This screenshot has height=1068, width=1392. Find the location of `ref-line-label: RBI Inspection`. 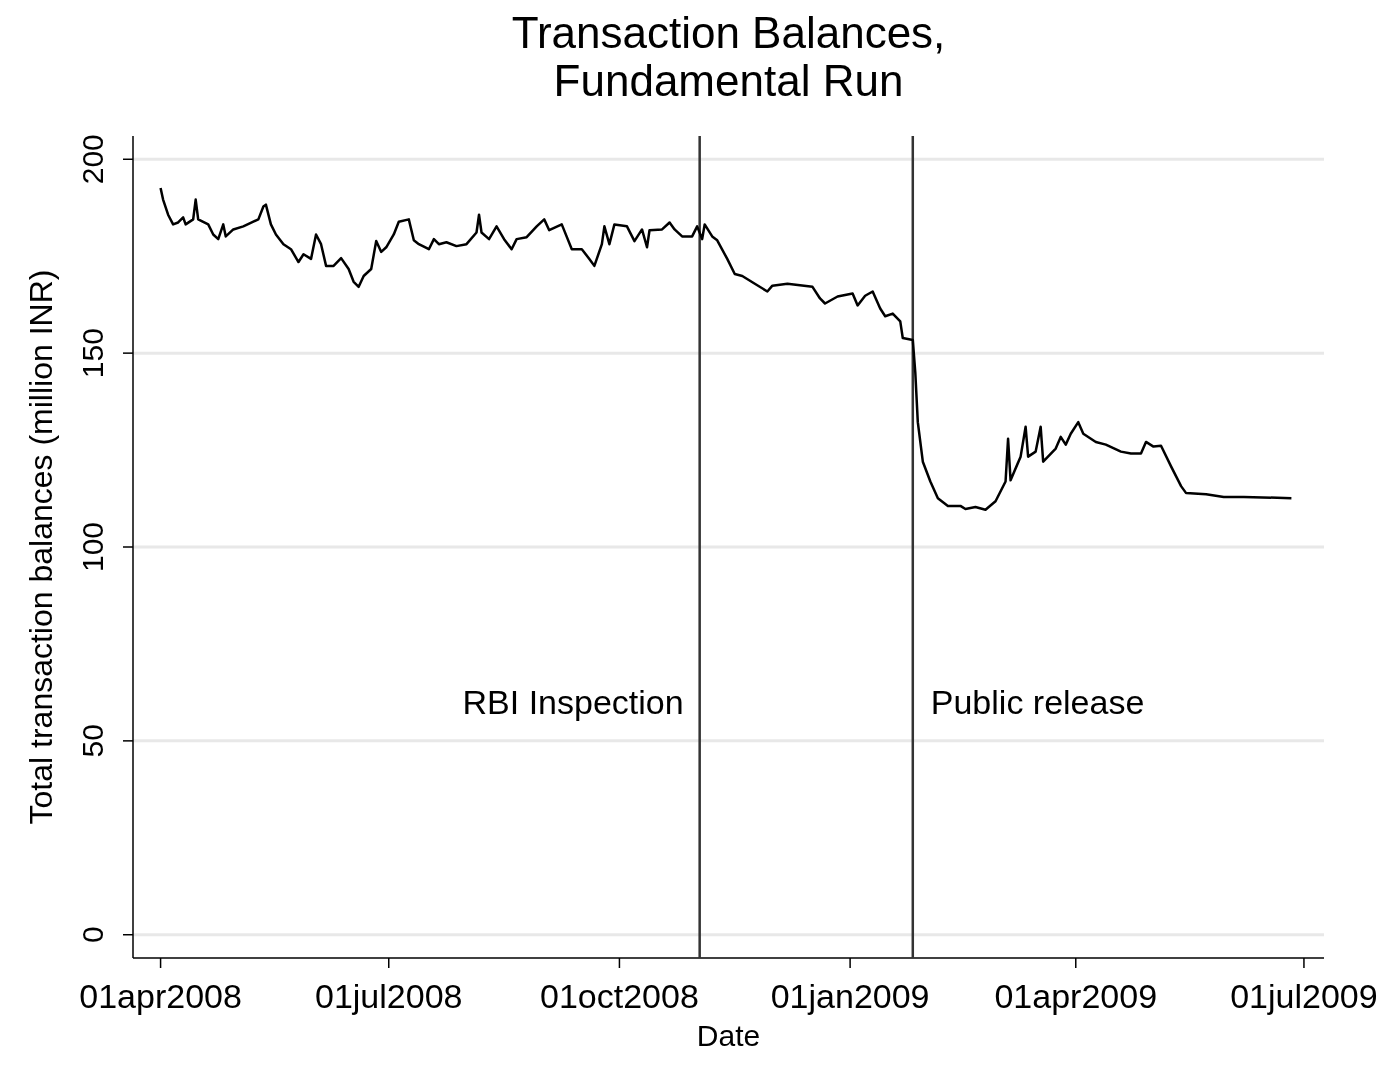

ref-line-label: RBI Inspection is located at coordinates (573, 702).